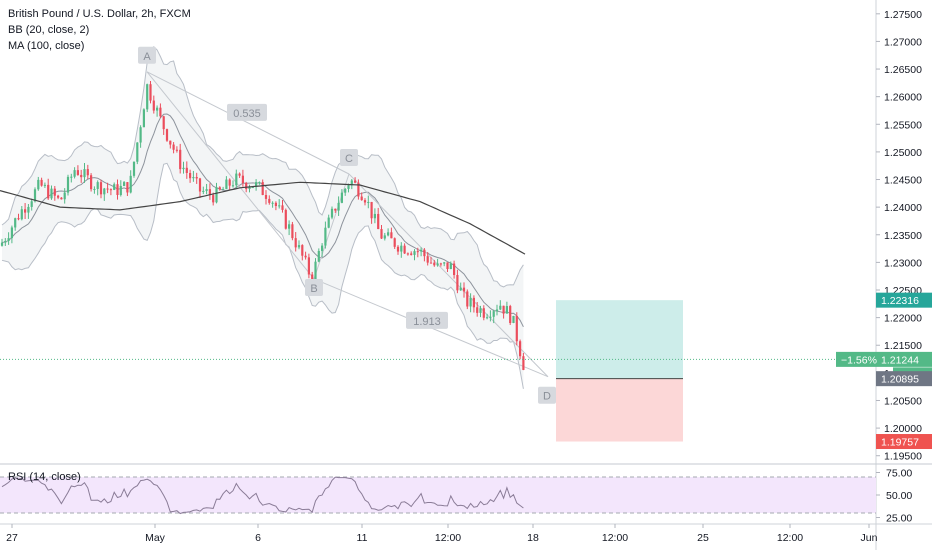 This screenshot has width=932, height=550. What do you see at coordinates (44, 477) in the screenshot?
I see `rsi-legend: RSI (14, close)` at bounding box center [44, 477].